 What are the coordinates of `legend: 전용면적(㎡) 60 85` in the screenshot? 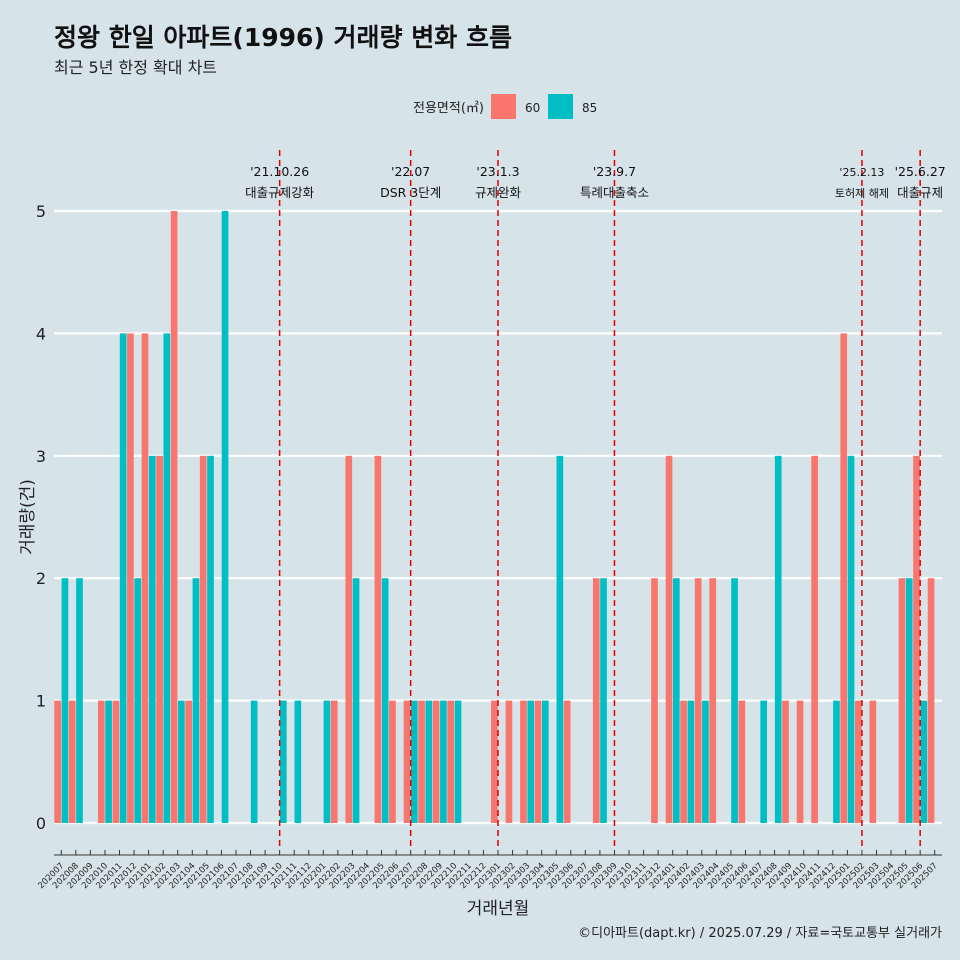 It's located at (505, 106).